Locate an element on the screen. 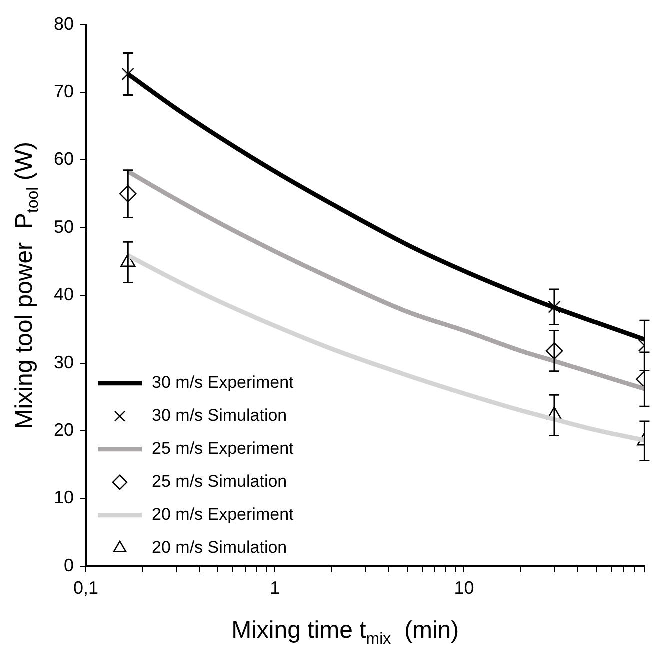  y-tick-label: 70 is located at coordinates (64, 91).